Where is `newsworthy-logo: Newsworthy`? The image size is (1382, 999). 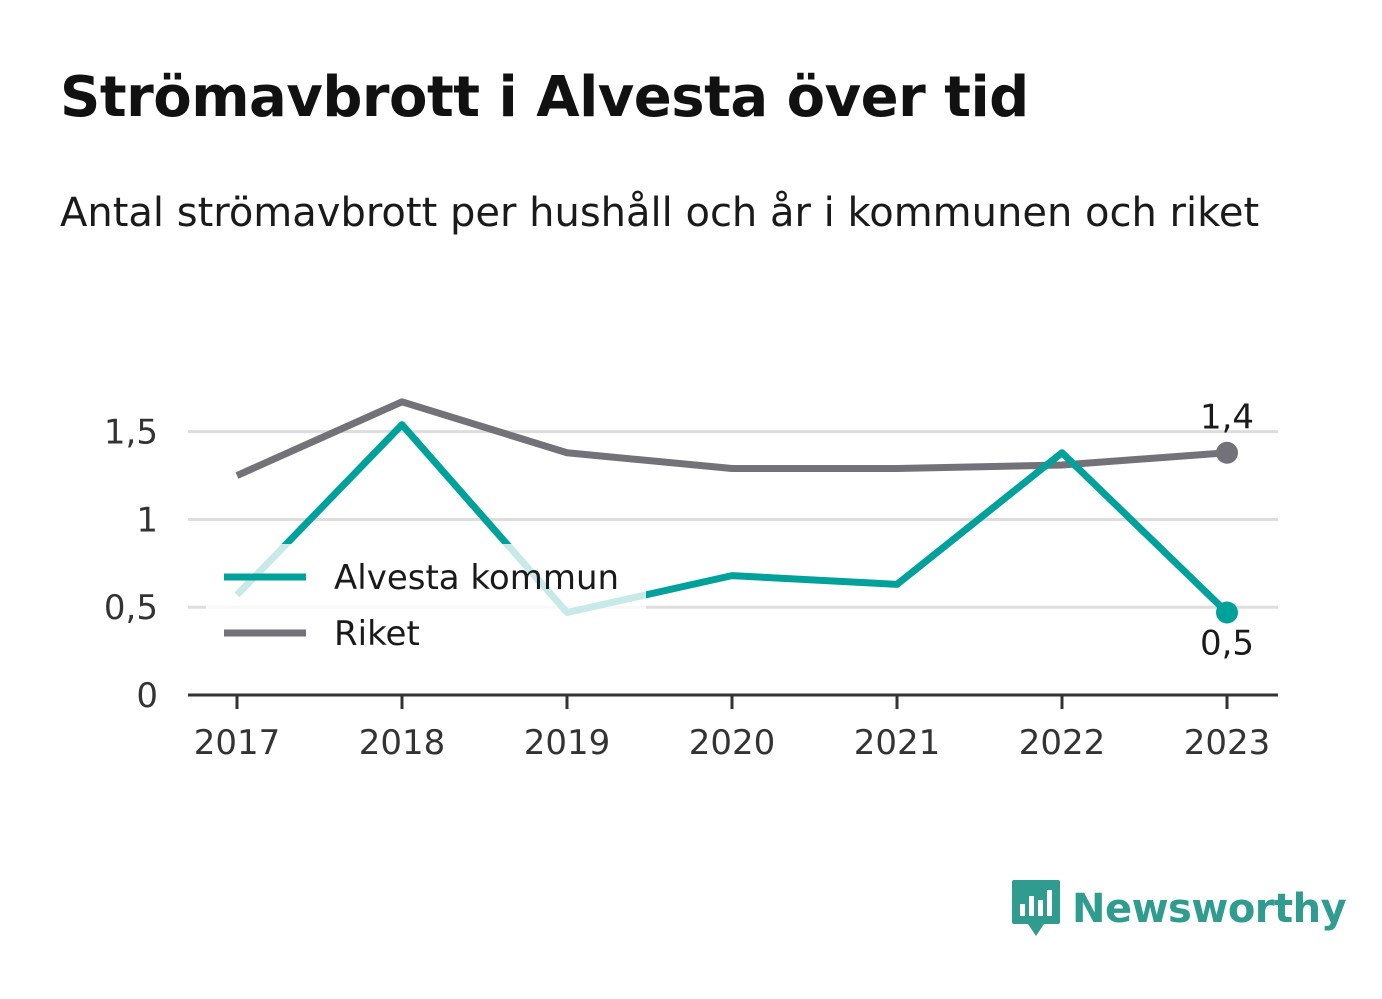 newsworthy-logo: Newsworthy is located at coordinates (1178, 909).